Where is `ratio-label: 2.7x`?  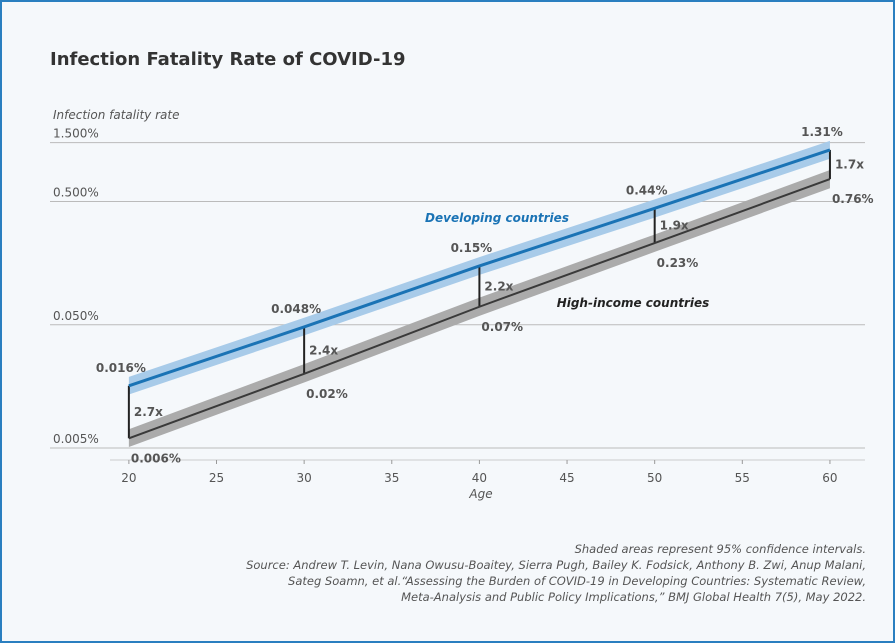
ratio-label: 2.7x is located at coordinates (148, 412).